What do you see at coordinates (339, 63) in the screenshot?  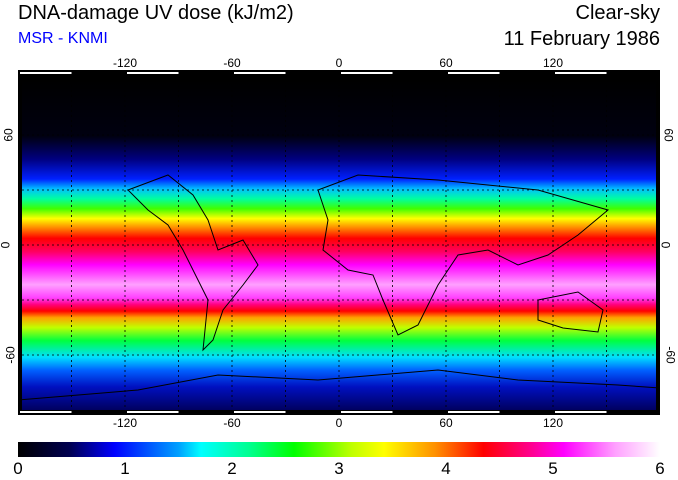 I see `lon-tick-label-top: 0` at bounding box center [339, 63].